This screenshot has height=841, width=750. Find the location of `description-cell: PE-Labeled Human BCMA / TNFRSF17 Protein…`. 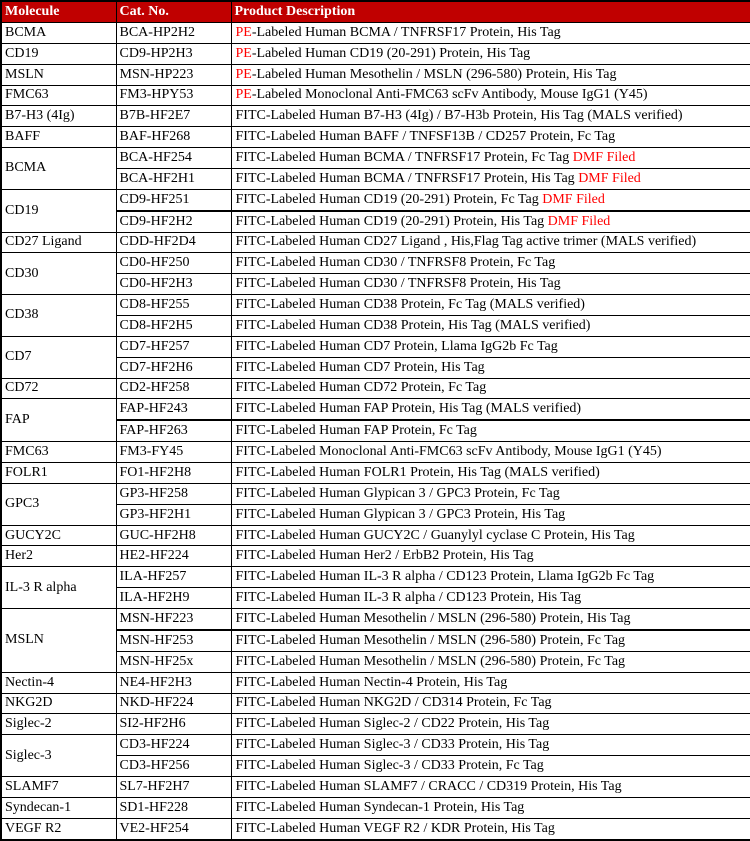

description-cell: PE-Labeled Human BCMA / TNFRSF17 Protein… is located at coordinates (490, 33).